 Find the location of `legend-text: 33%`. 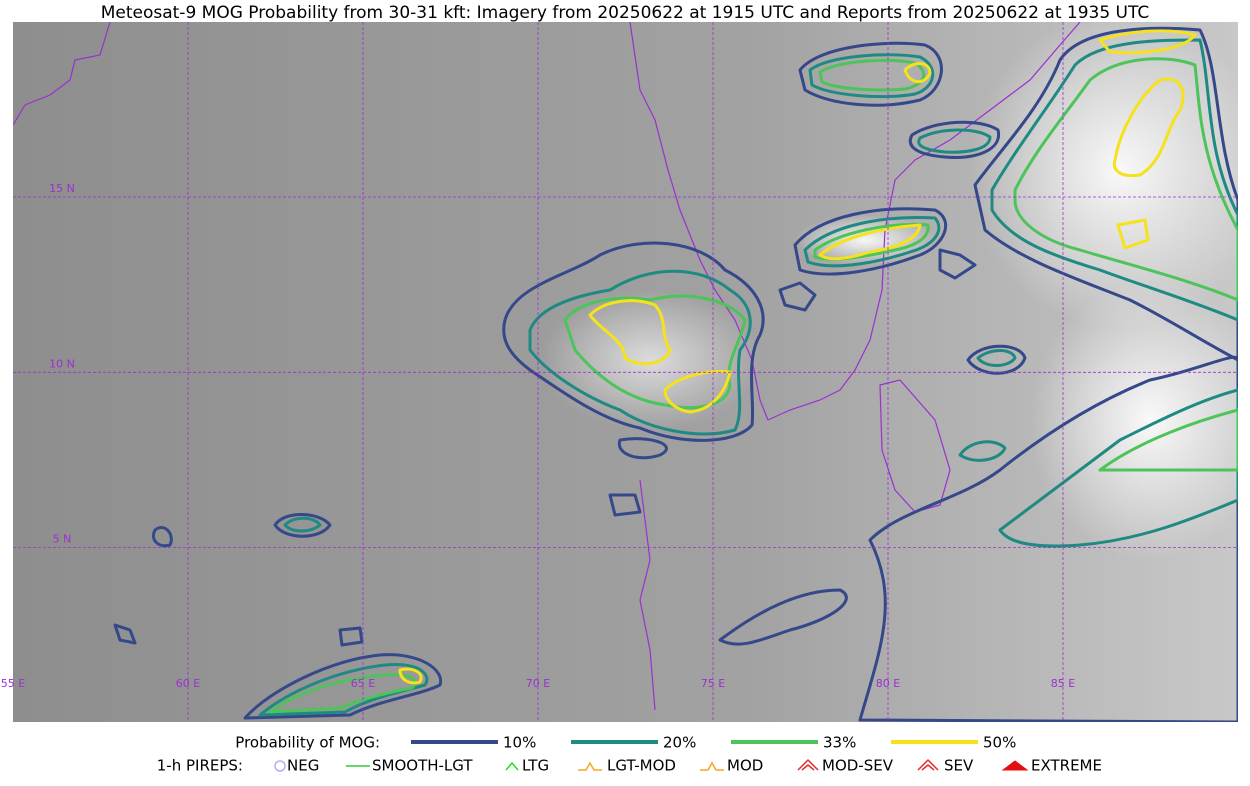

legend-text: 33% is located at coordinates (839, 743).